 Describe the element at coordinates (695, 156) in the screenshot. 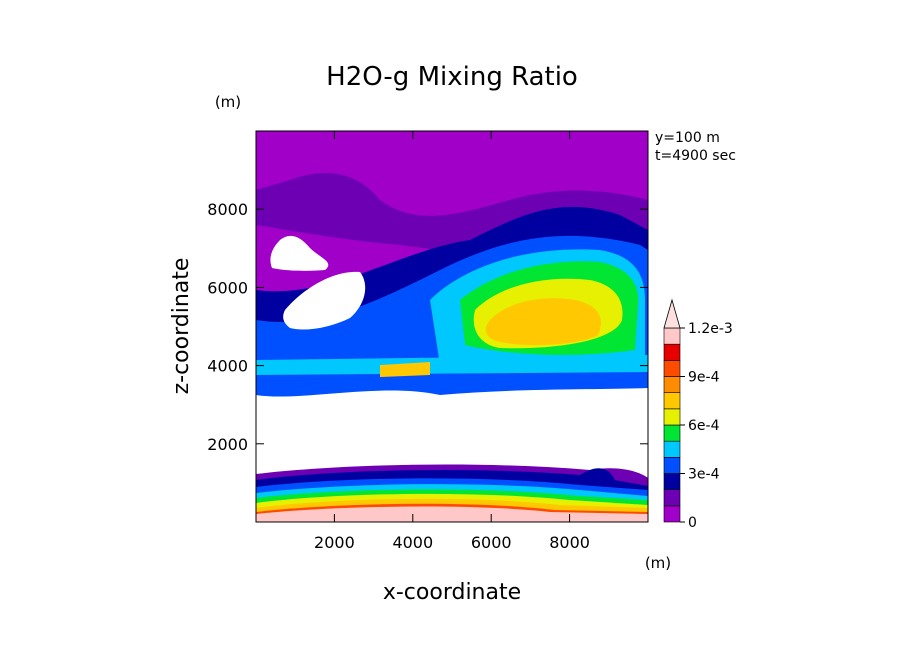

I see `annotation-t: t=4900 sec` at that location.